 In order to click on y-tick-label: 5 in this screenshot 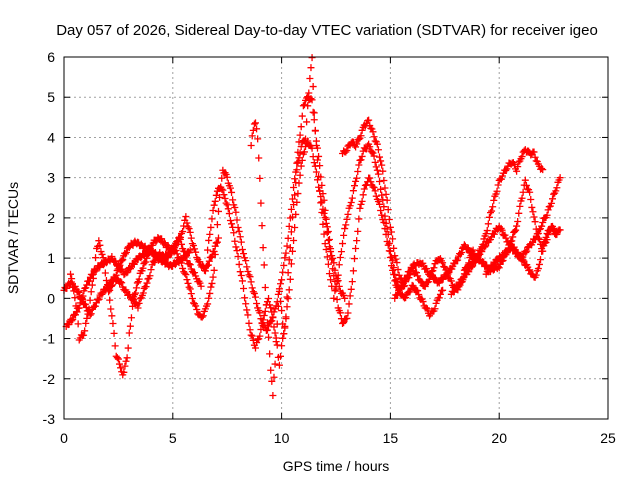, I will do `click(51, 97)`.